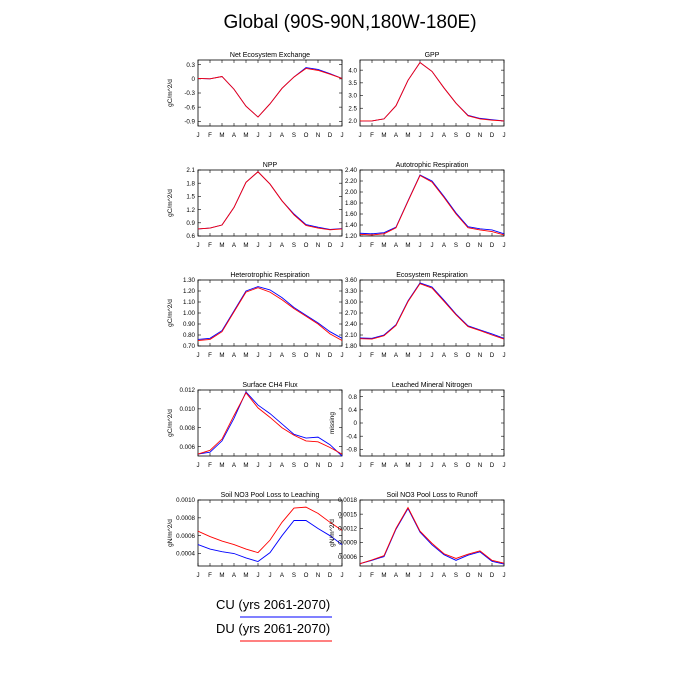 The height and width of the screenshot is (700, 700). What do you see at coordinates (185, 536) in the screenshot?
I see `y-tick-label: 0.0006` at bounding box center [185, 536].